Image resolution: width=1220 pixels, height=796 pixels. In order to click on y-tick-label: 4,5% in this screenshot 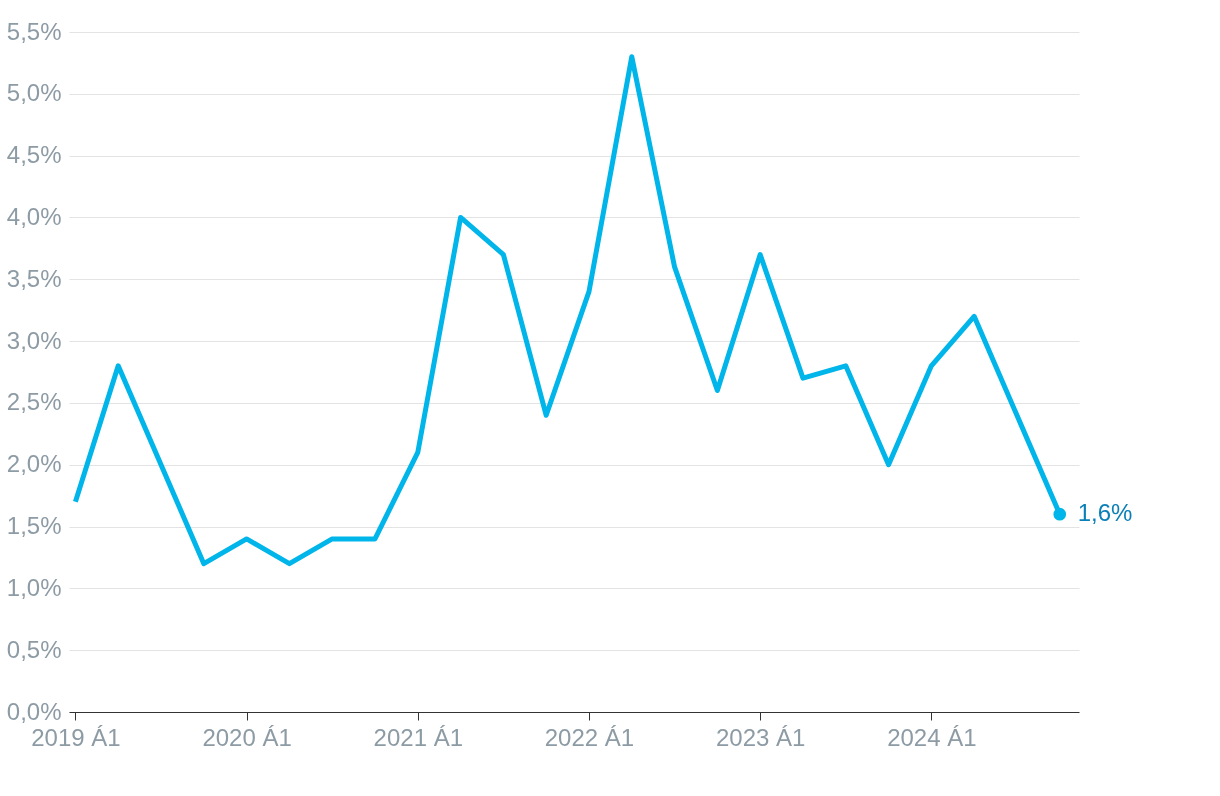, I will do `click(34, 155)`.